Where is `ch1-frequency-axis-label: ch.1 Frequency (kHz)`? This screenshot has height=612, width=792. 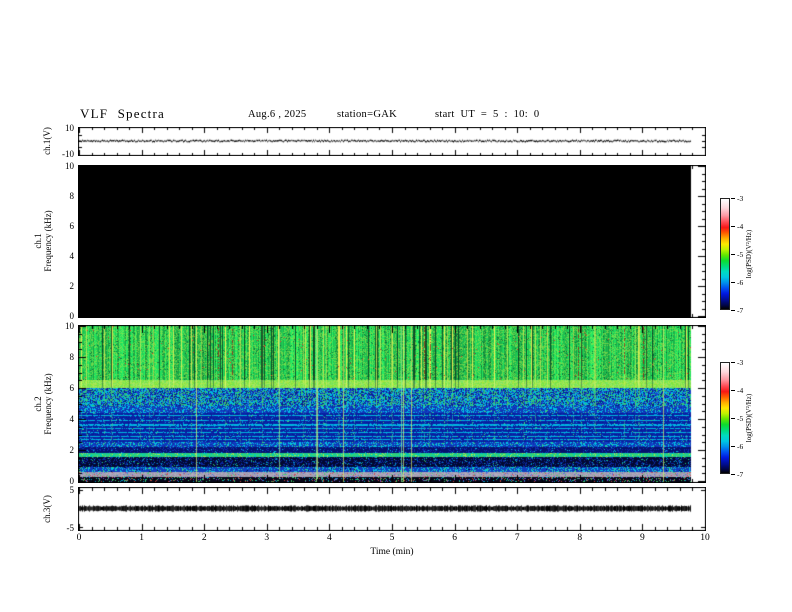
ch1-frequency-axis-label: ch.1 Frequency (kHz) is located at coordinates (43, 240).